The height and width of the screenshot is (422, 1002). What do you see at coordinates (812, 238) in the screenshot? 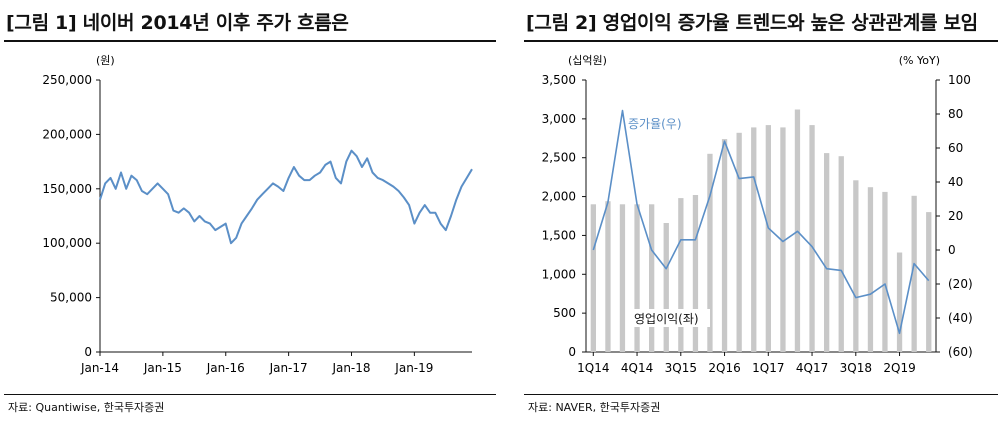
I see `bar-4Q17` at bounding box center [812, 238].